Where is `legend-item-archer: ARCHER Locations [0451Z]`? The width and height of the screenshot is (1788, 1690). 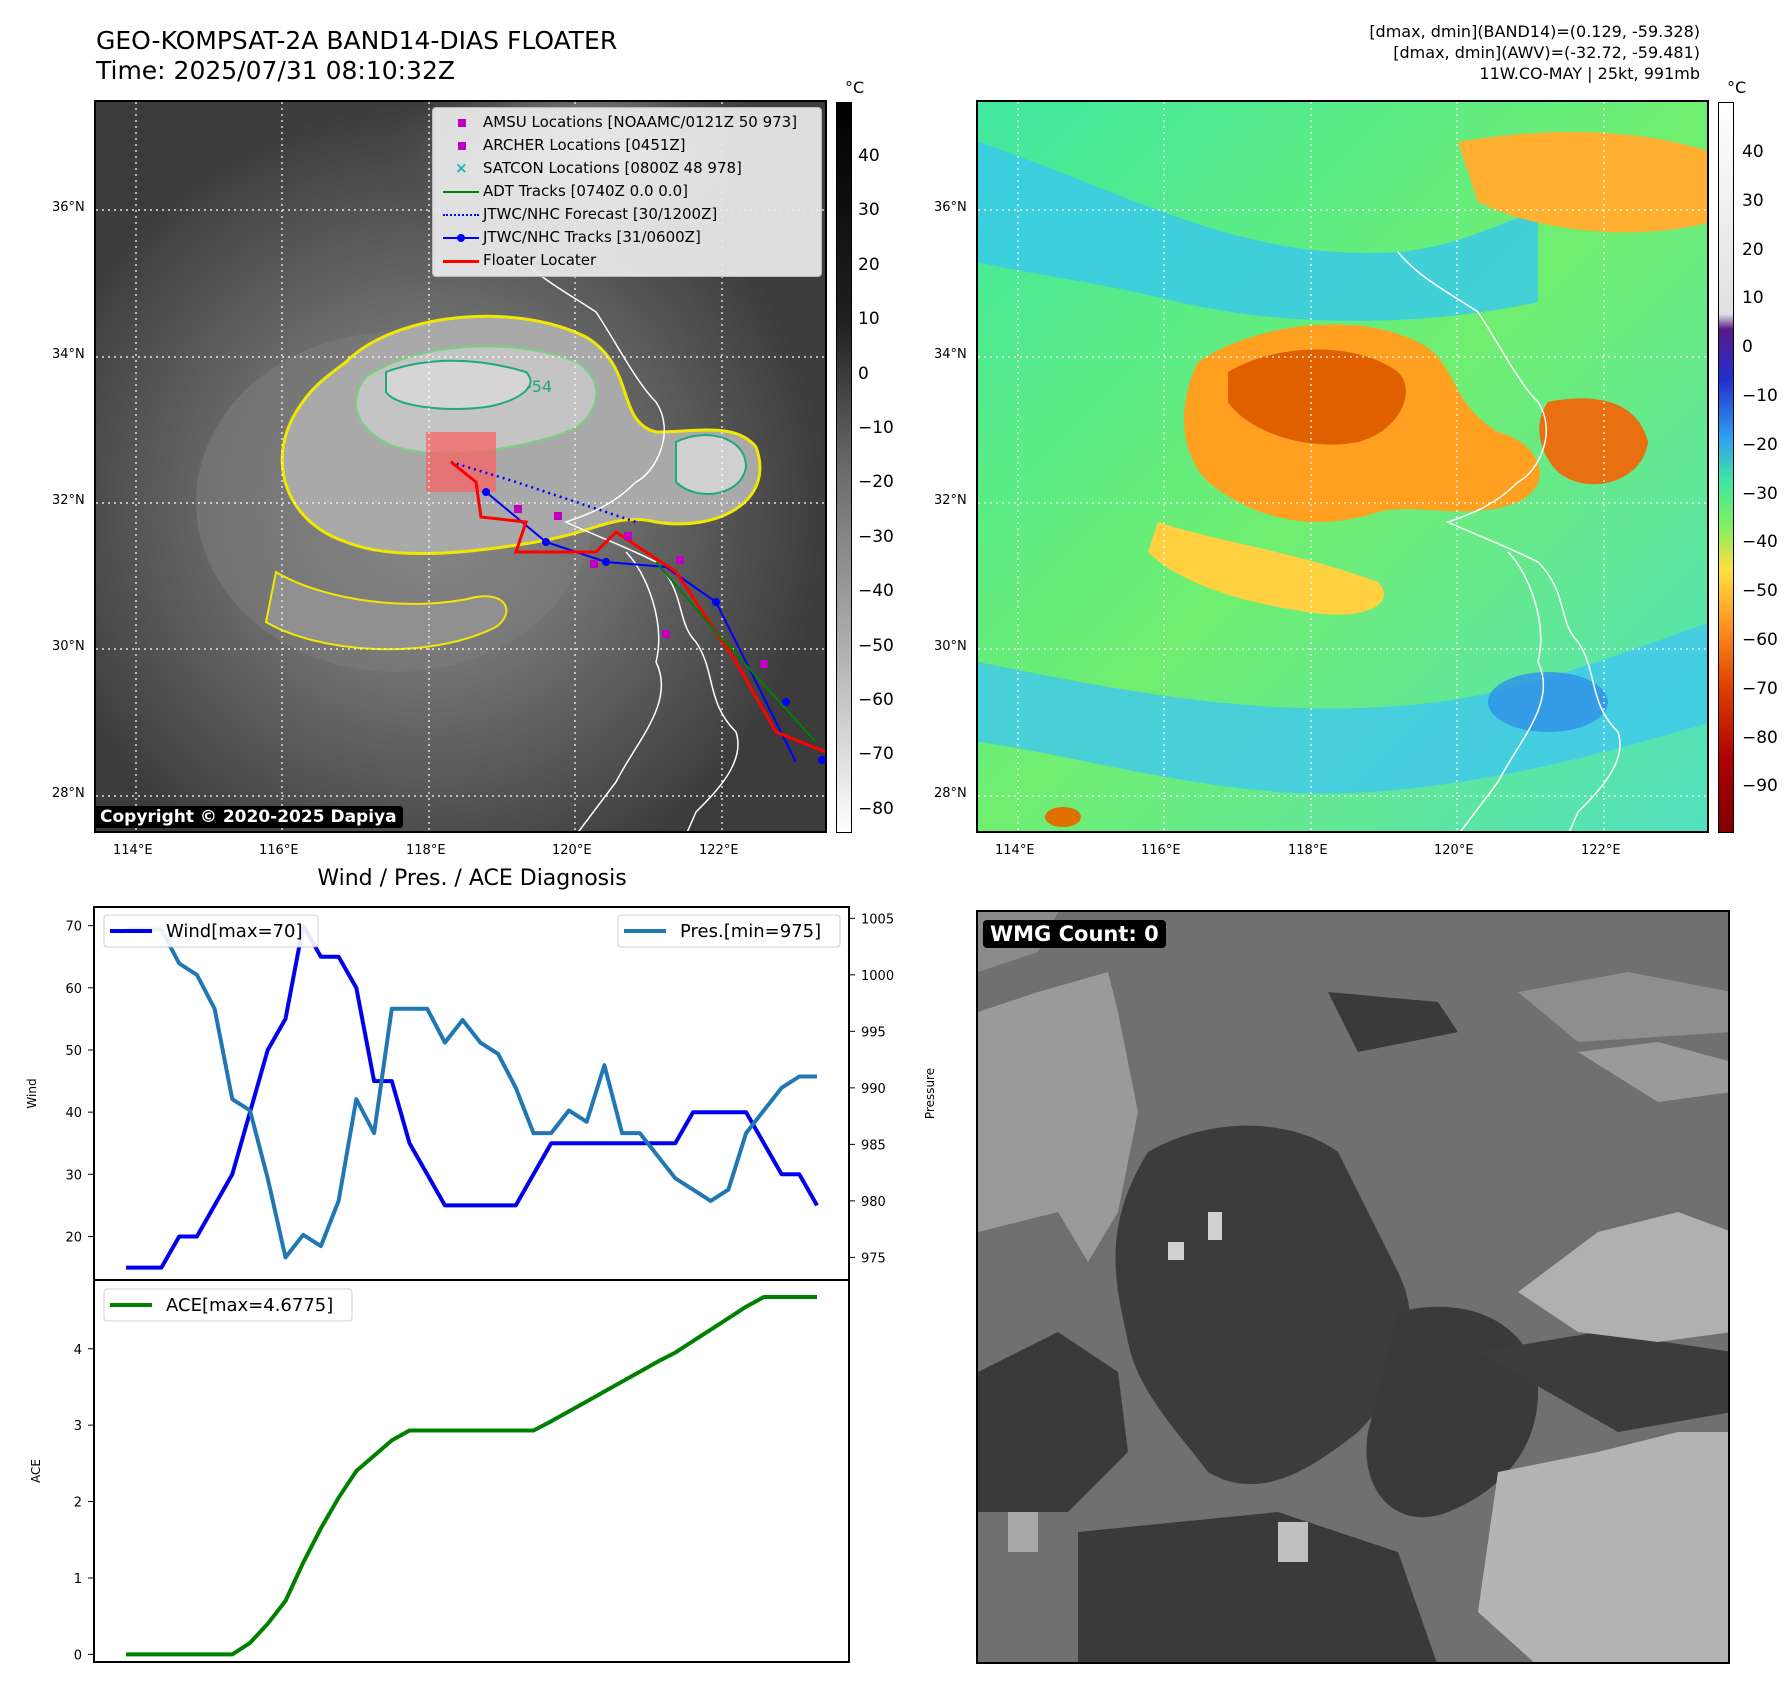
legend-item-archer: ARCHER Locations [0451Z] is located at coordinates (563, 145).